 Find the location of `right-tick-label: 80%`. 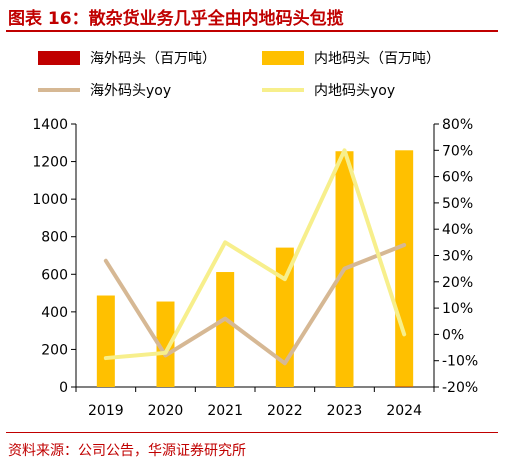

right-tick-label: 80% is located at coordinates (457, 125).